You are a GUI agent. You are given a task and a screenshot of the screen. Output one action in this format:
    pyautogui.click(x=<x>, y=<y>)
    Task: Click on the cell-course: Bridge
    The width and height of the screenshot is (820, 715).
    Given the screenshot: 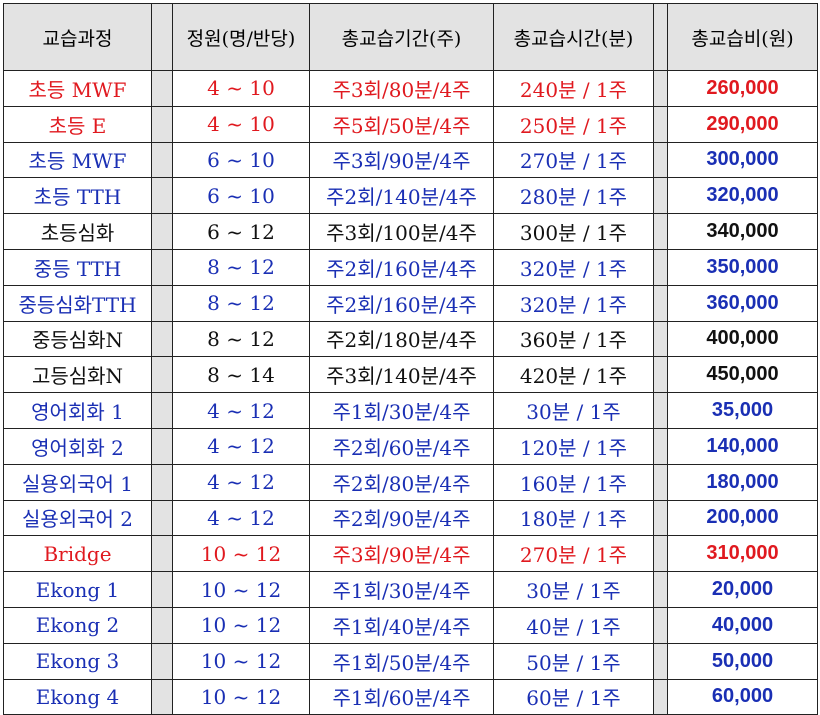 What is the action you would take?
    pyautogui.click(x=77, y=554)
    